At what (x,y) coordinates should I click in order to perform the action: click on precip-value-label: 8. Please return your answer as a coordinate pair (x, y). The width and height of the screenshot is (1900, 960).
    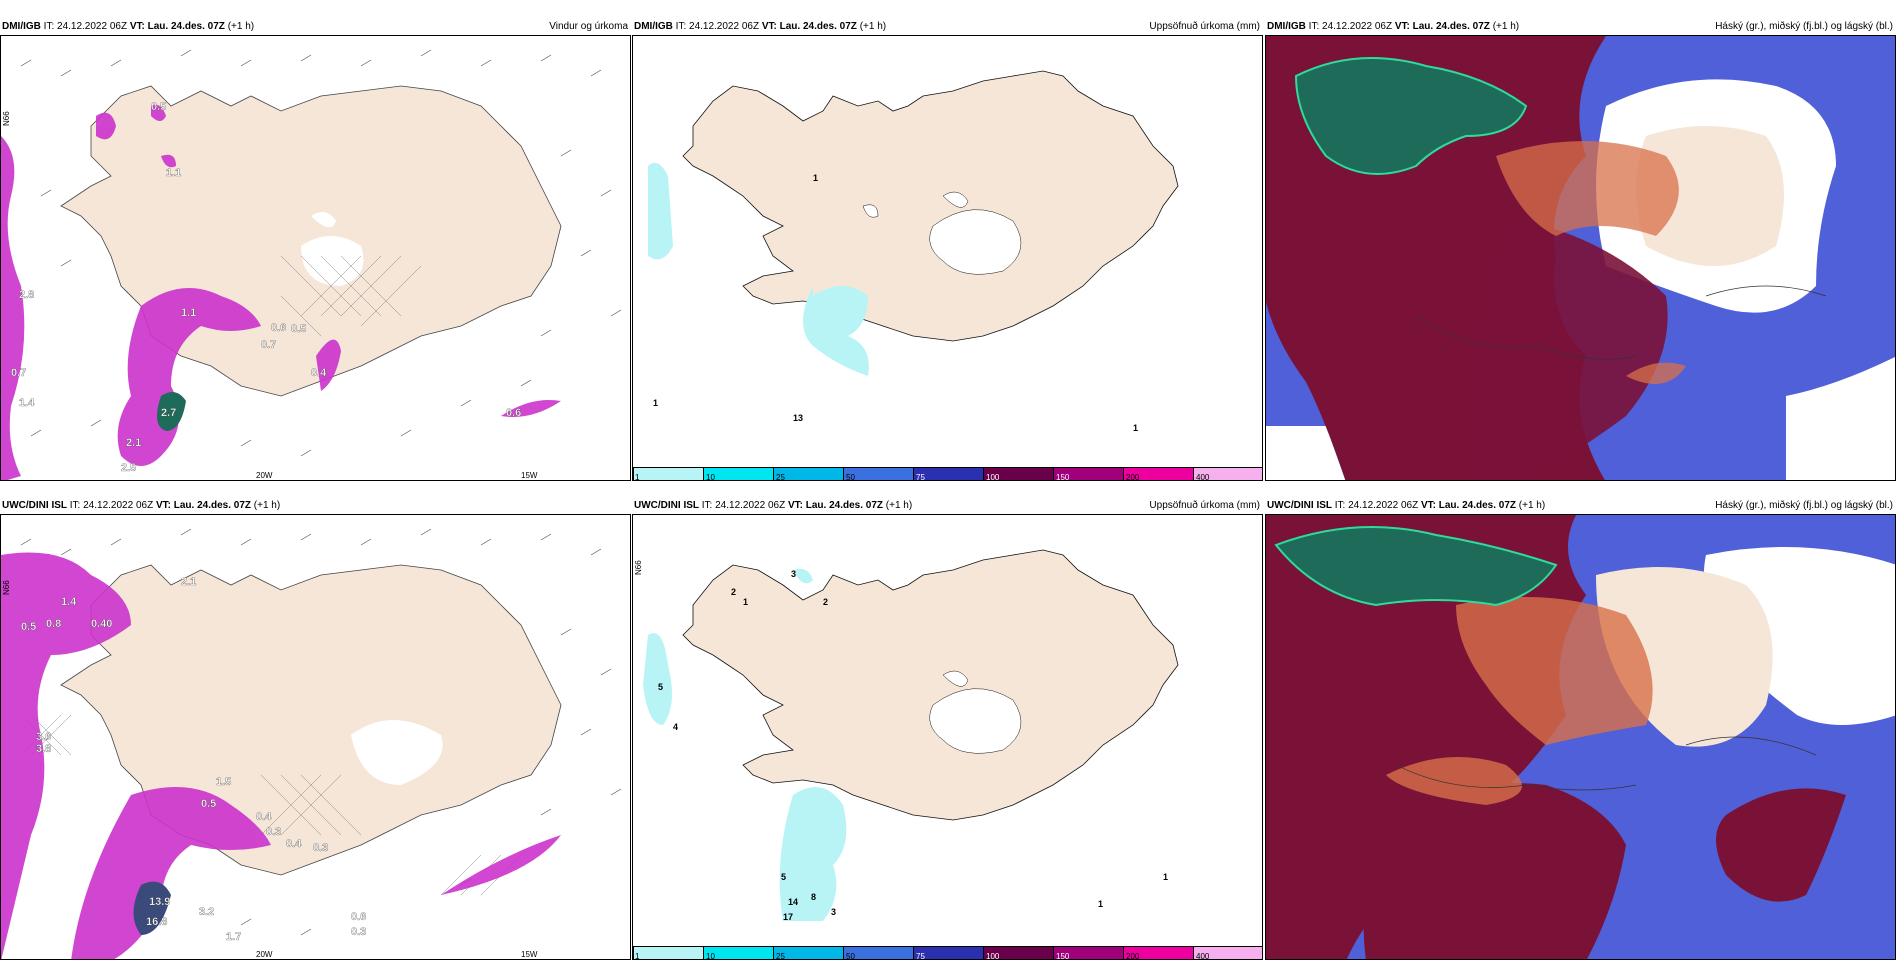
    Looking at the image, I should click on (813, 897).